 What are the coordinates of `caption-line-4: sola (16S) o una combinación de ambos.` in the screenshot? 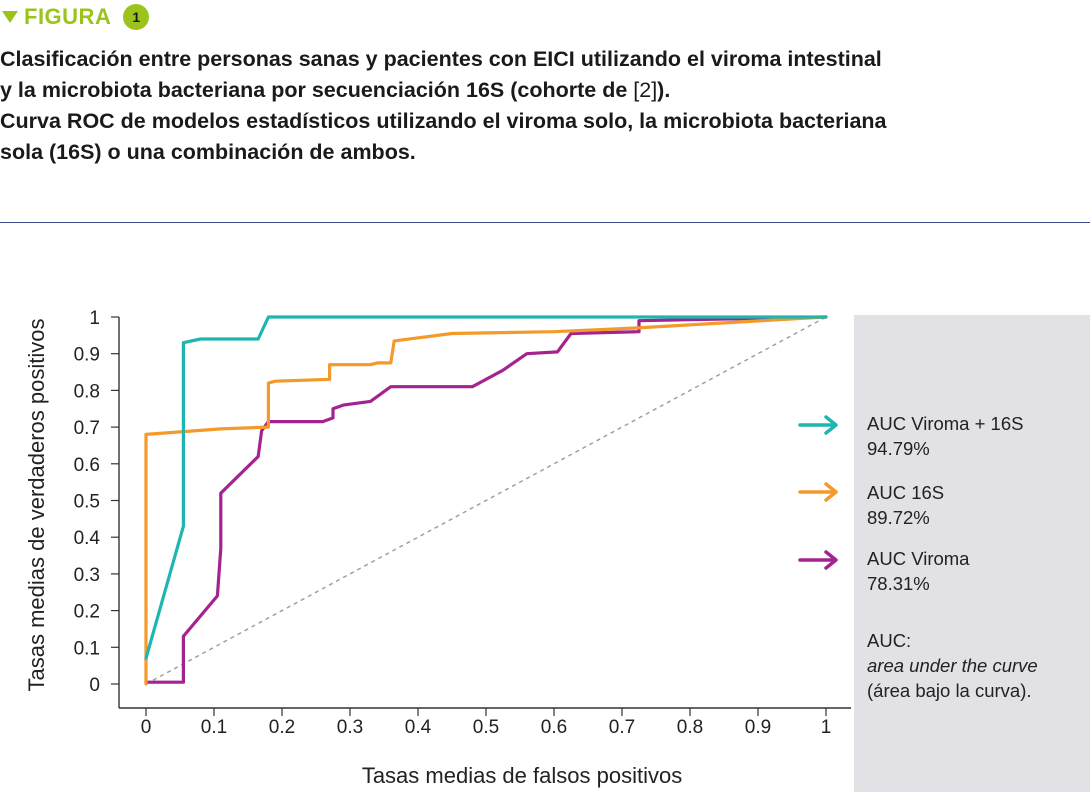 It's located at (208, 152).